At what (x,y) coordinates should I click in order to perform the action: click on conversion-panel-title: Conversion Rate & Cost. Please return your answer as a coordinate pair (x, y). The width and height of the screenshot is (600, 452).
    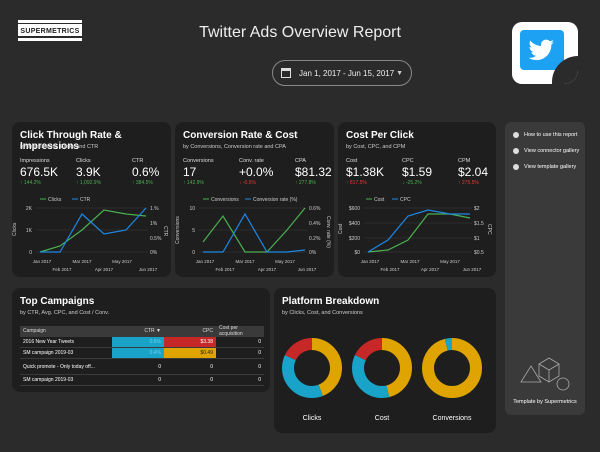
    Looking at the image, I should click on (240, 135).